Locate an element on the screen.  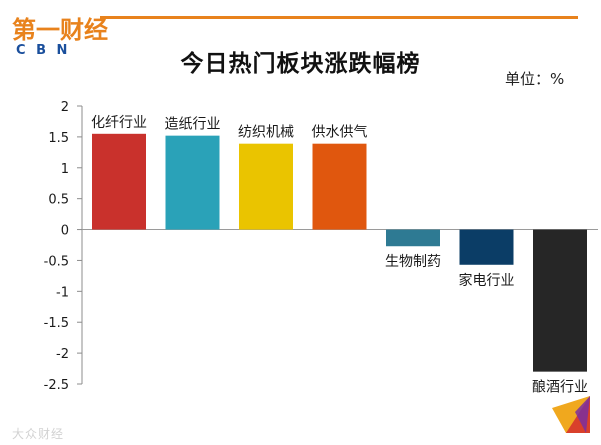
logo-cn-text: 第一财经 is located at coordinates (60, 30).